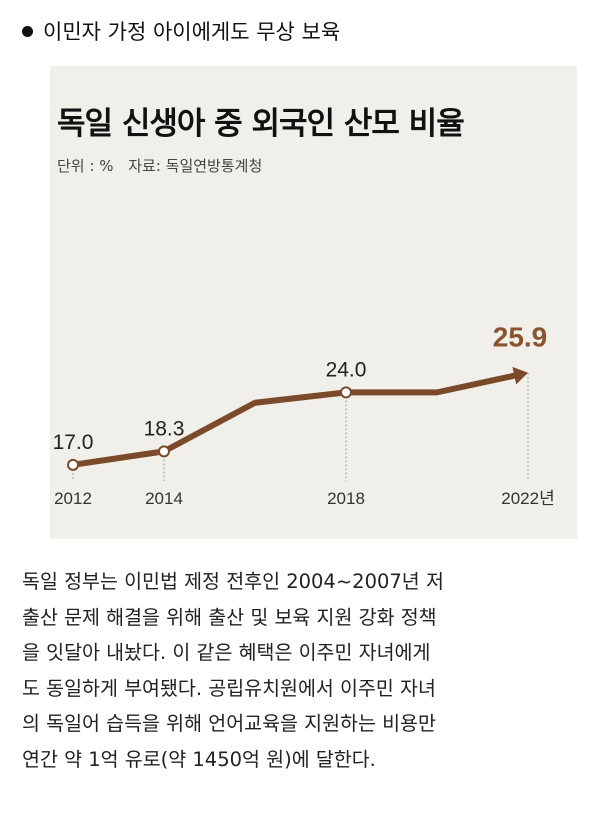 Image resolution: width=600 pixels, height=818 pixels. I want to click on article-line: 출산 문제 해결을 위해 출산 및 보육 지원 강화 정책, so click(229, 617).